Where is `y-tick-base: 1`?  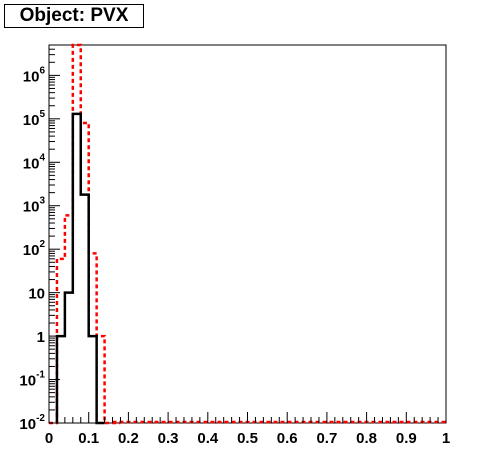 y-tick-base: 1 is located at coordinates (41, 337).